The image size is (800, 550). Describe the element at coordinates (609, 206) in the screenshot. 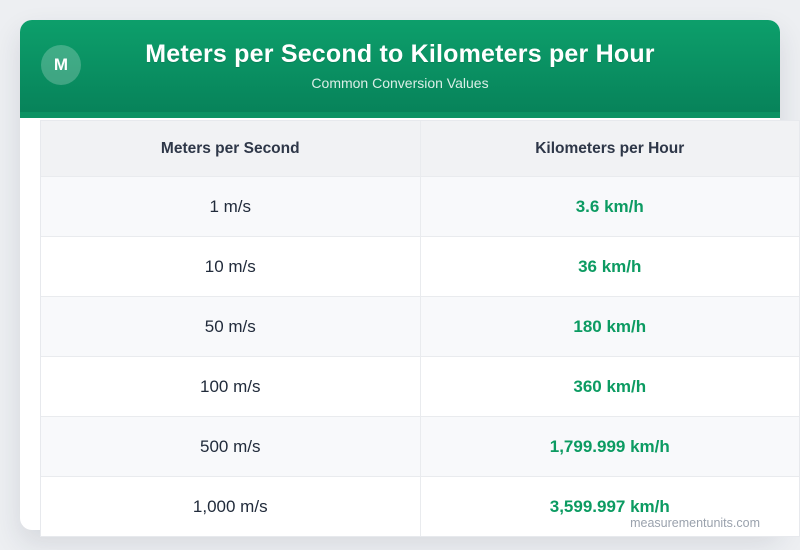

I see `kmh-value: 3.6 km/h` at that location.